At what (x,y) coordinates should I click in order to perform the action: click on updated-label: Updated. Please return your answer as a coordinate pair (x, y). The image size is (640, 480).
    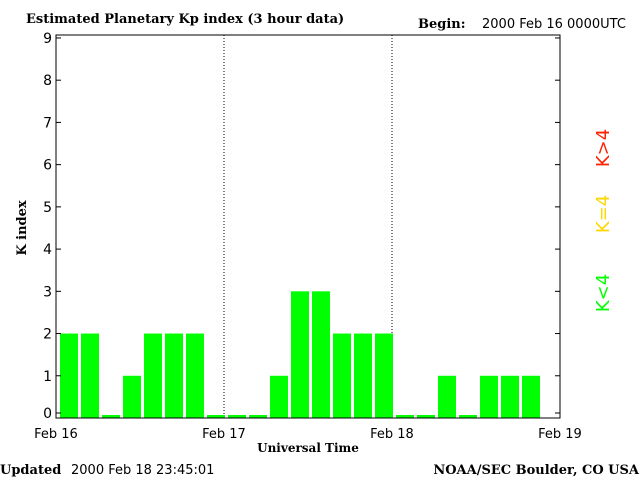
    Looking at the image, I should click on (30, 470).